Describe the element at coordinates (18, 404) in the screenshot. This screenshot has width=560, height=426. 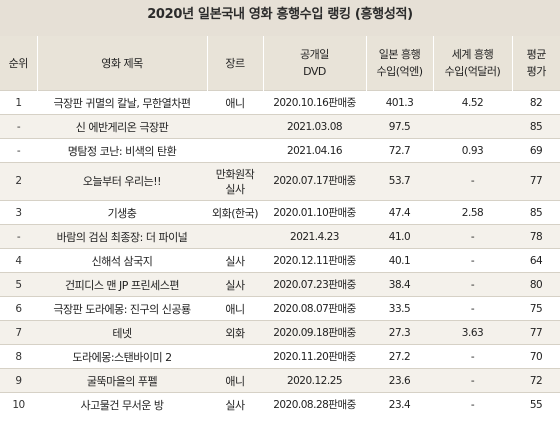
I see `cell-rank: 10` at that location.